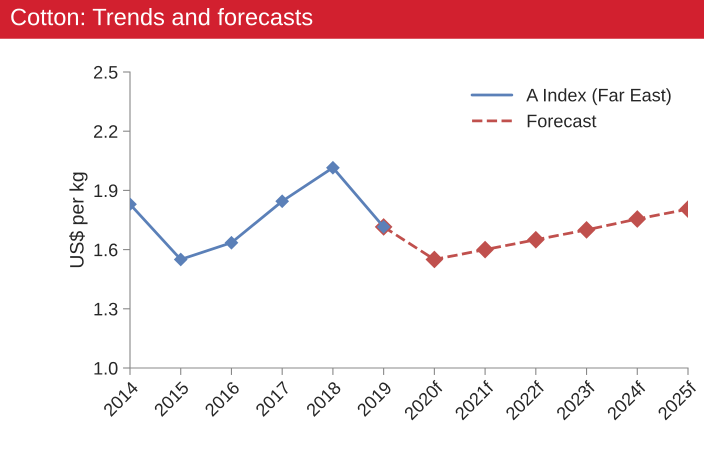 This screenshot has width=704, height=456. I want to click on y-tick-label: 2.2, so click(106, 131).